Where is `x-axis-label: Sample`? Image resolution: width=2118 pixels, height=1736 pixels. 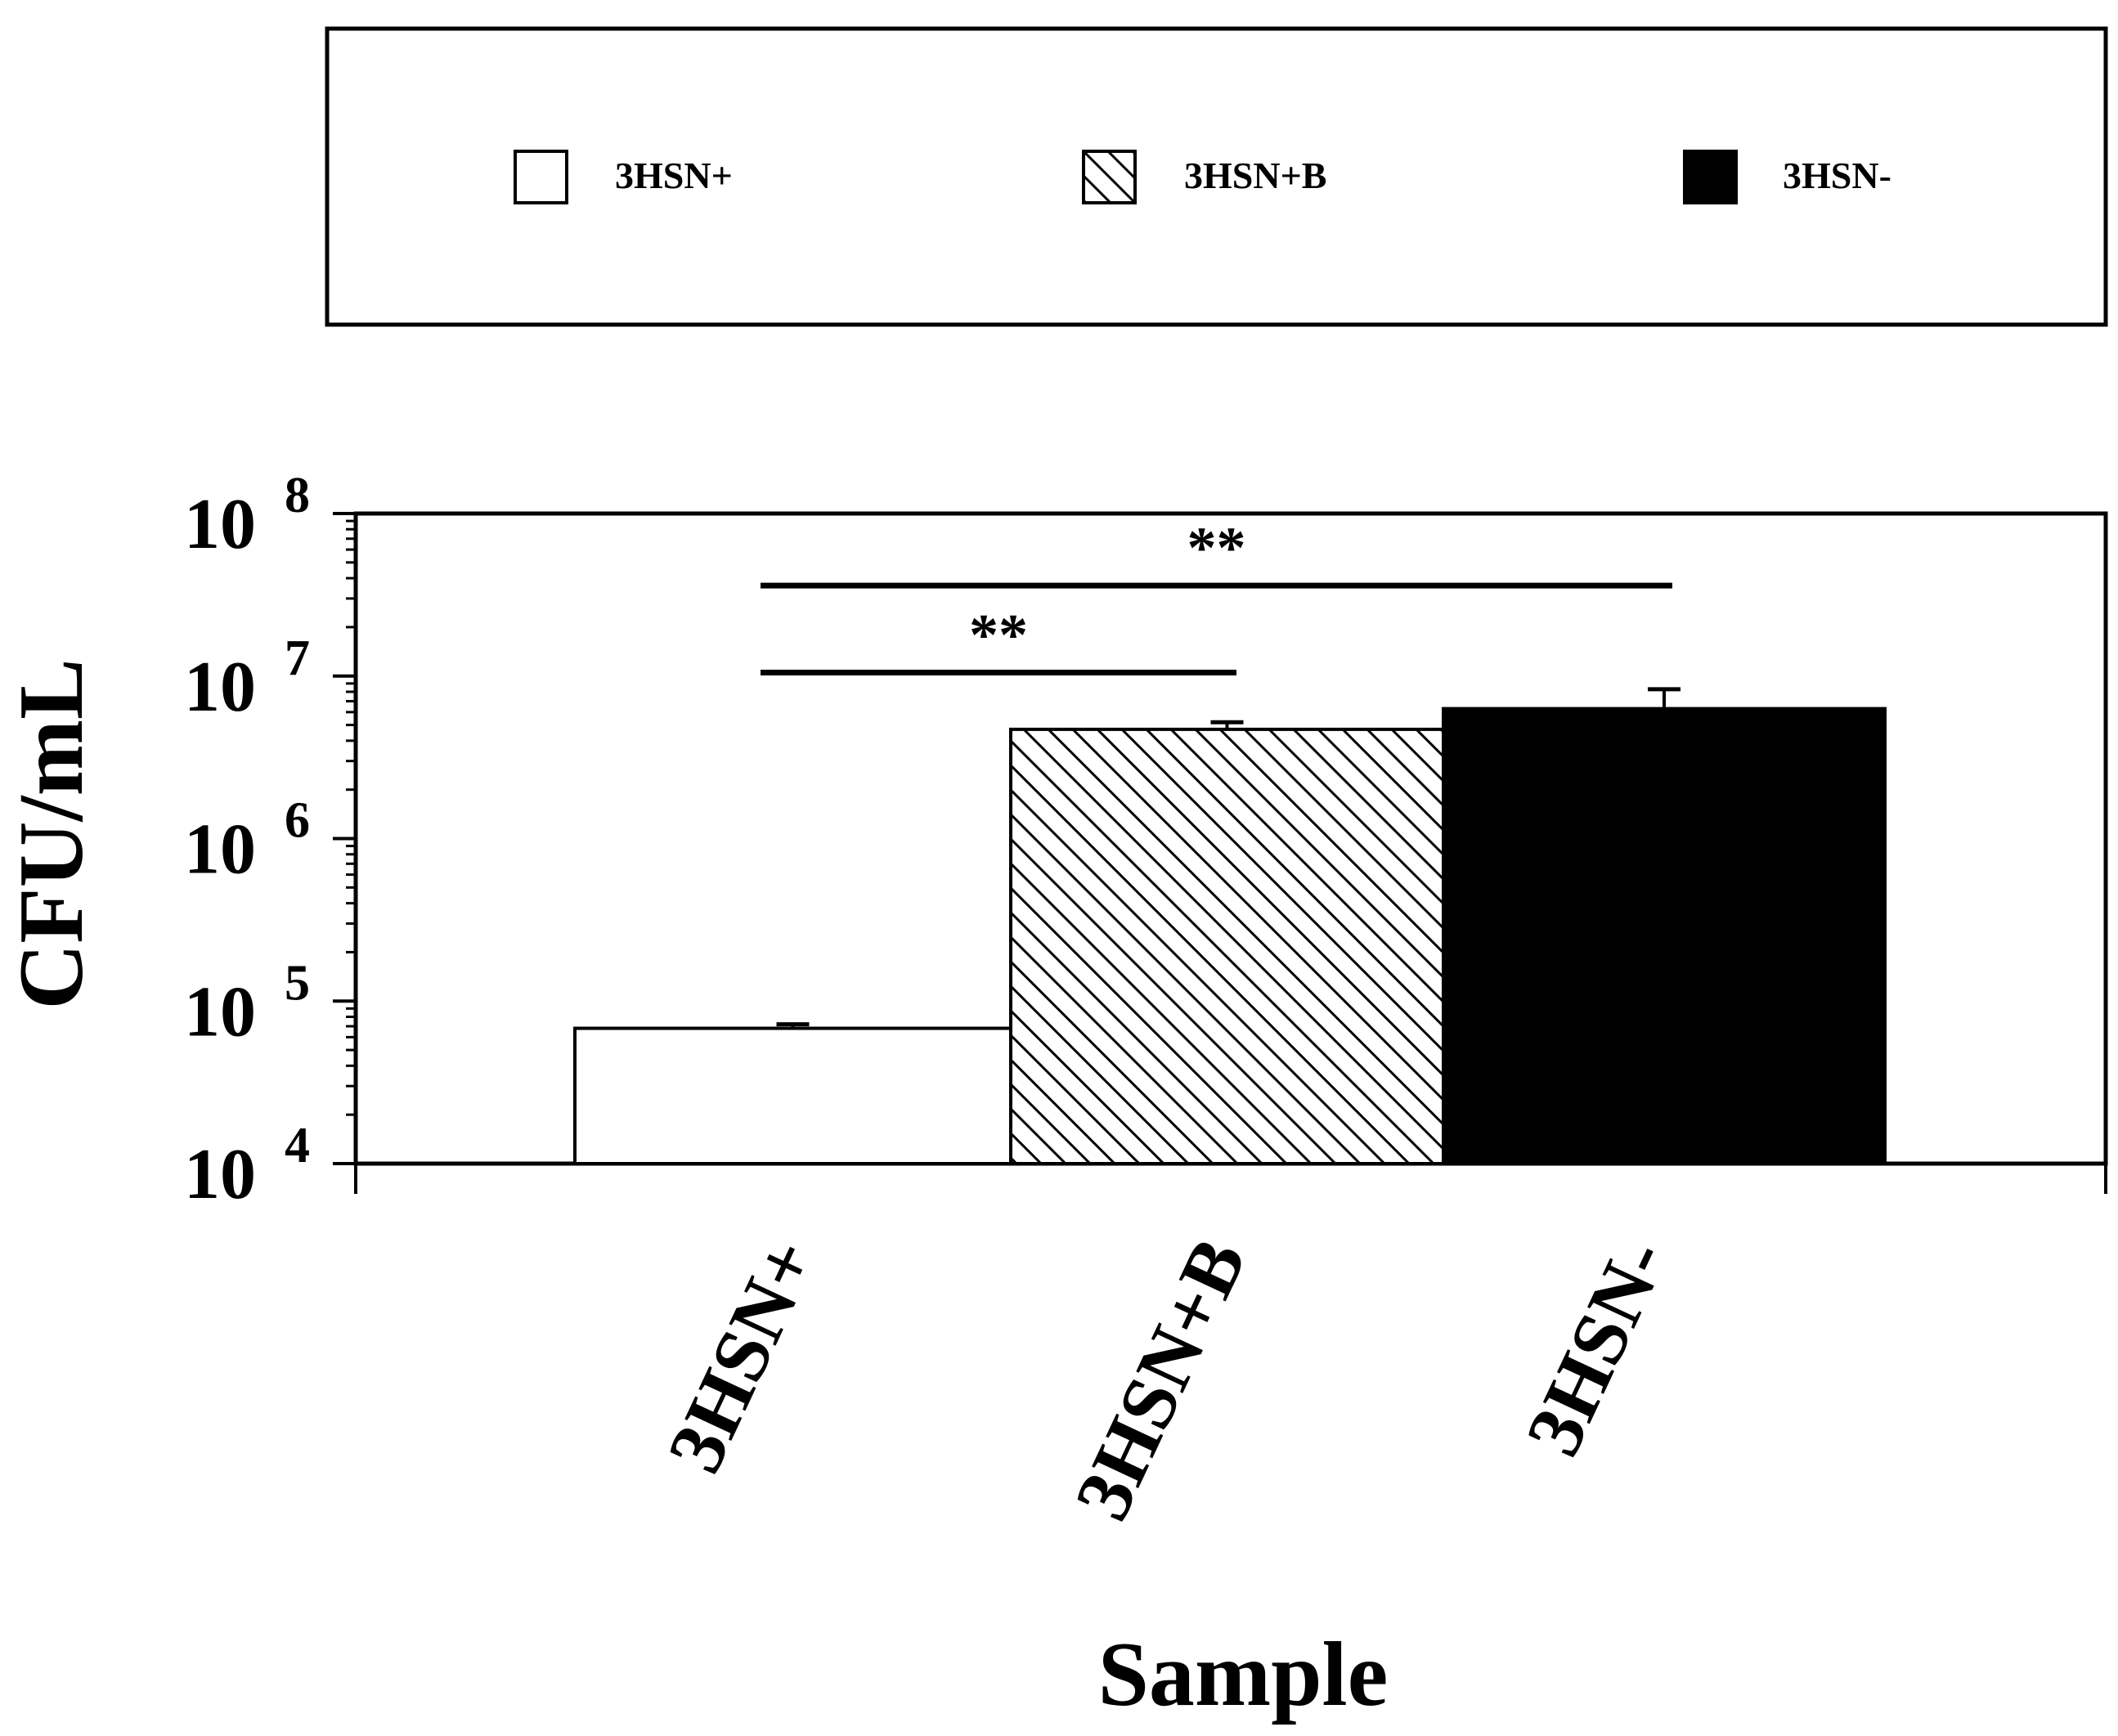
x-axis-label: Sample is located at coordinates (1244, 1675).